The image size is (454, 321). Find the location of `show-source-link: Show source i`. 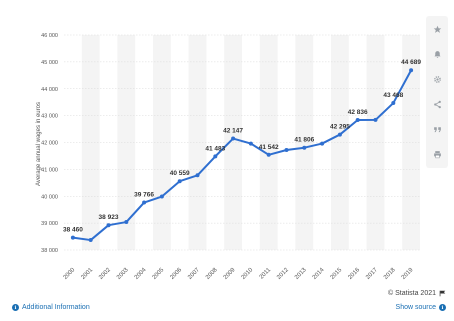

show-source-link: Show source i is located at coordinates (421, 307).